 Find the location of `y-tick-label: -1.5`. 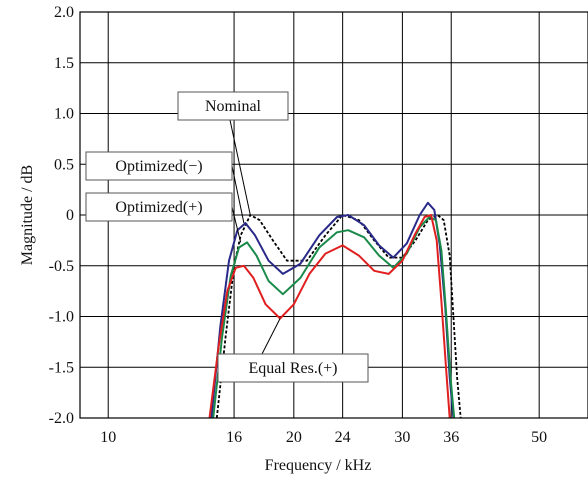

y-tick-label: -1.5 is located at coordinates (61, 367).